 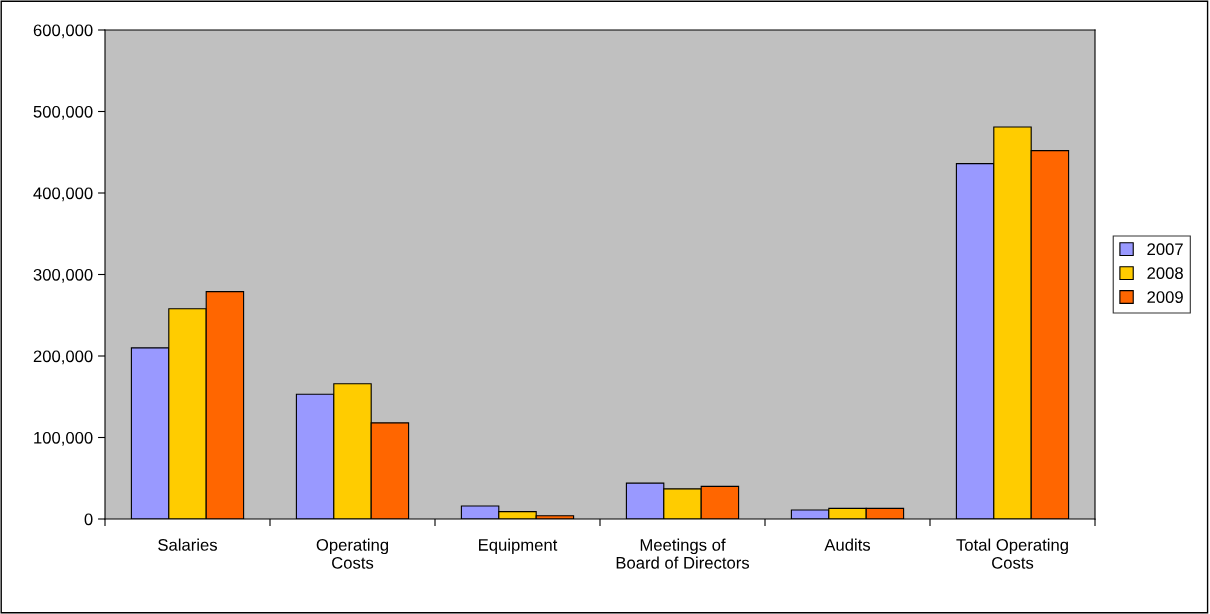 I want to click on x-tick-label: Total Operating Costs, so click(x=1012, y=553).